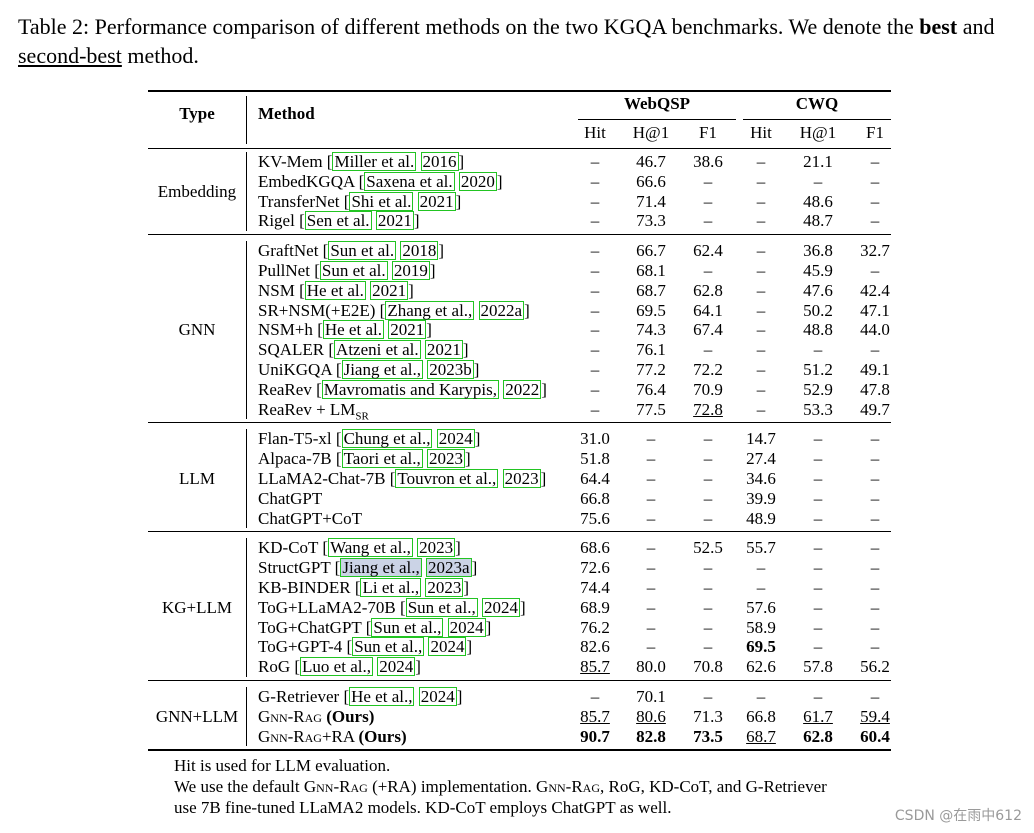  I want to click on value-cell: 64.4, so click(595, 478).